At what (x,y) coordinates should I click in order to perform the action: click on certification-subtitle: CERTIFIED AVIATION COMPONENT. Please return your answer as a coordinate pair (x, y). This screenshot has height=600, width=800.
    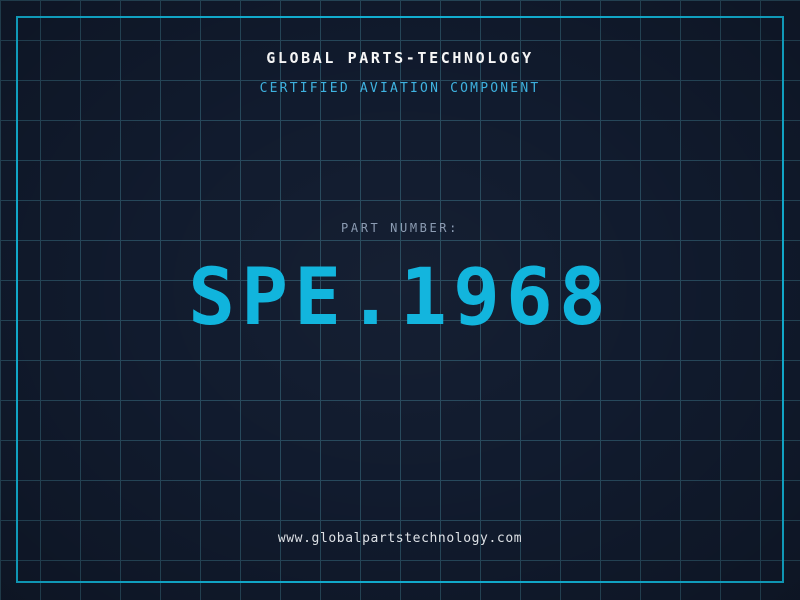
    Looking at the image, I should click on (400, 88).